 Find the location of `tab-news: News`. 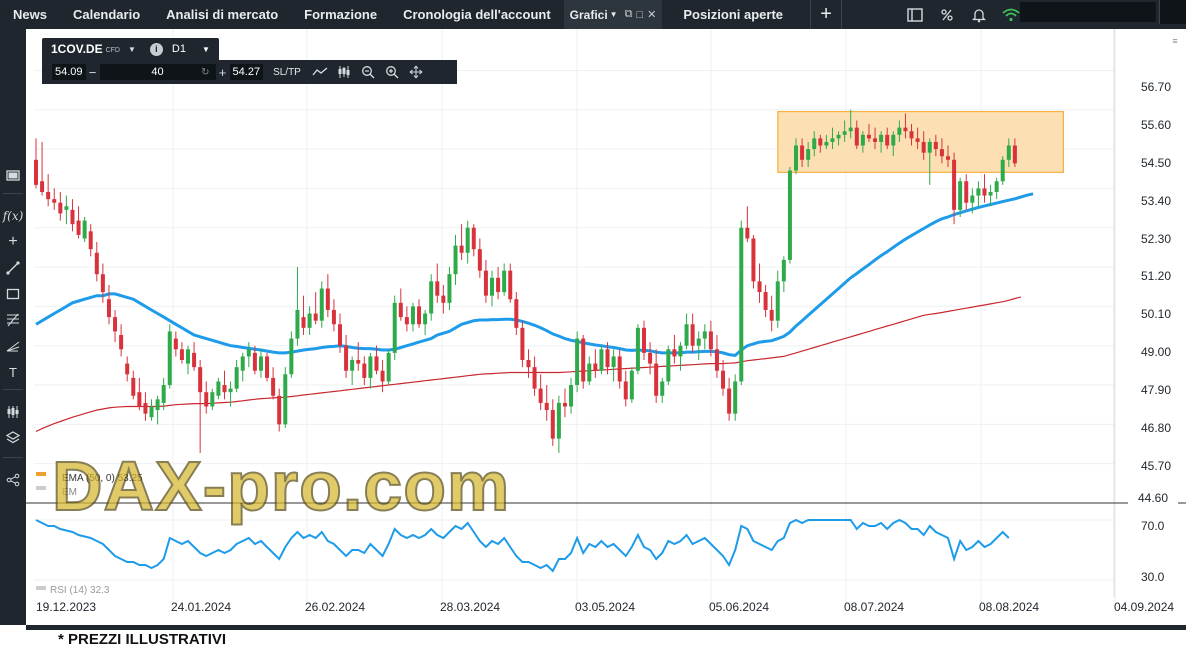

tab-news: News is located at coordinates (30, 14).